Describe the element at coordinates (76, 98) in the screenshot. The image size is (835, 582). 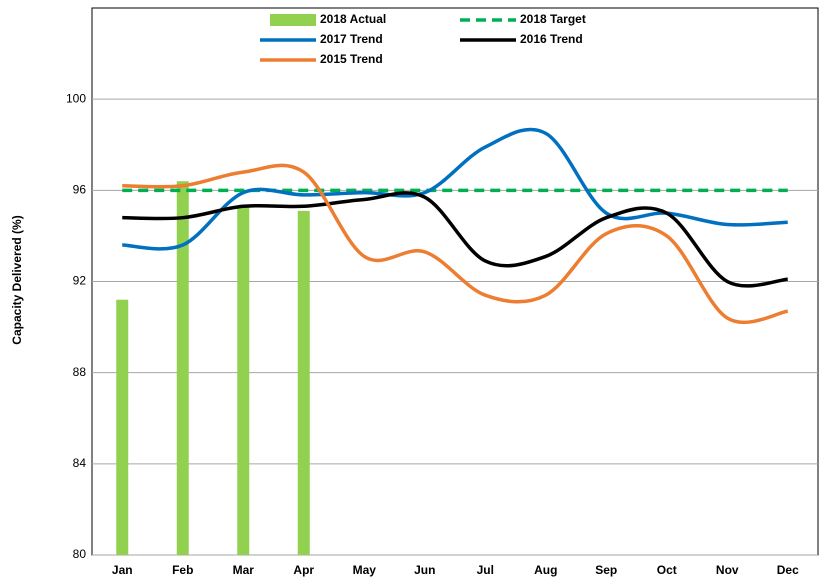
I see `y-tick-label: 100` at that location.